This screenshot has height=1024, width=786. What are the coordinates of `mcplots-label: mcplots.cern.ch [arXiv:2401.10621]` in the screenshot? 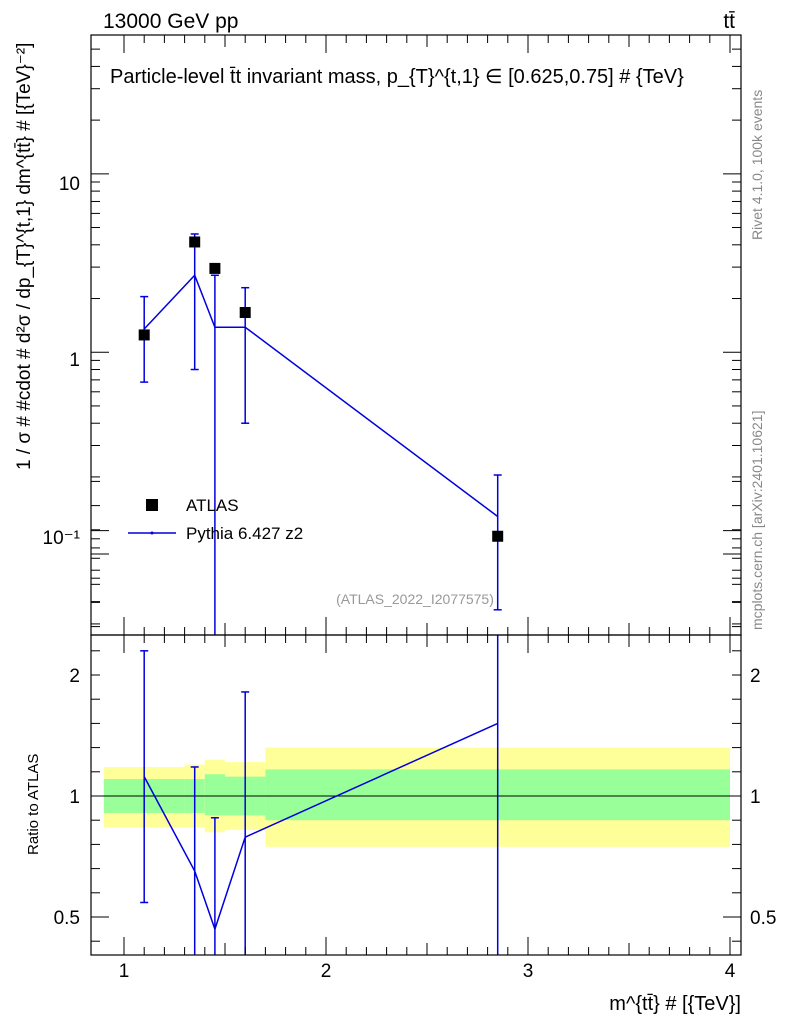 It's located at (757, 520).